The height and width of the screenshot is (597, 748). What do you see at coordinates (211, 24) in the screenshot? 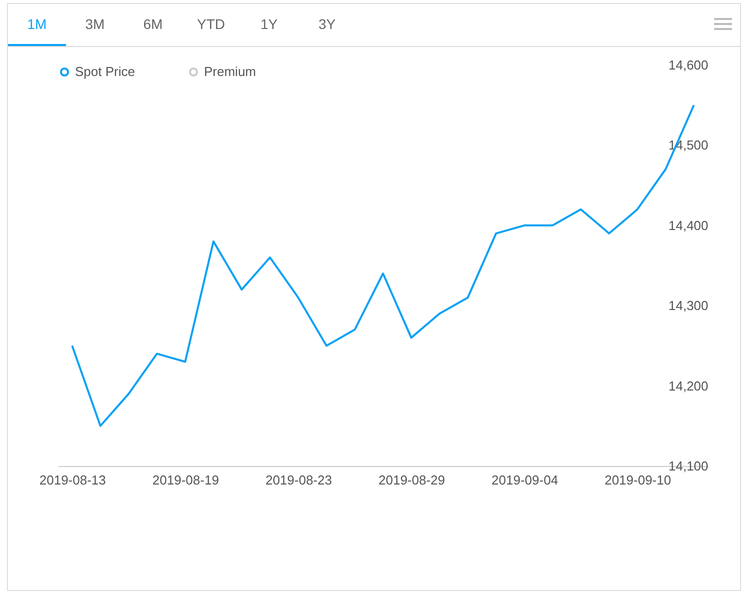
I see `text: YTD` at bounding box center [211, 24].